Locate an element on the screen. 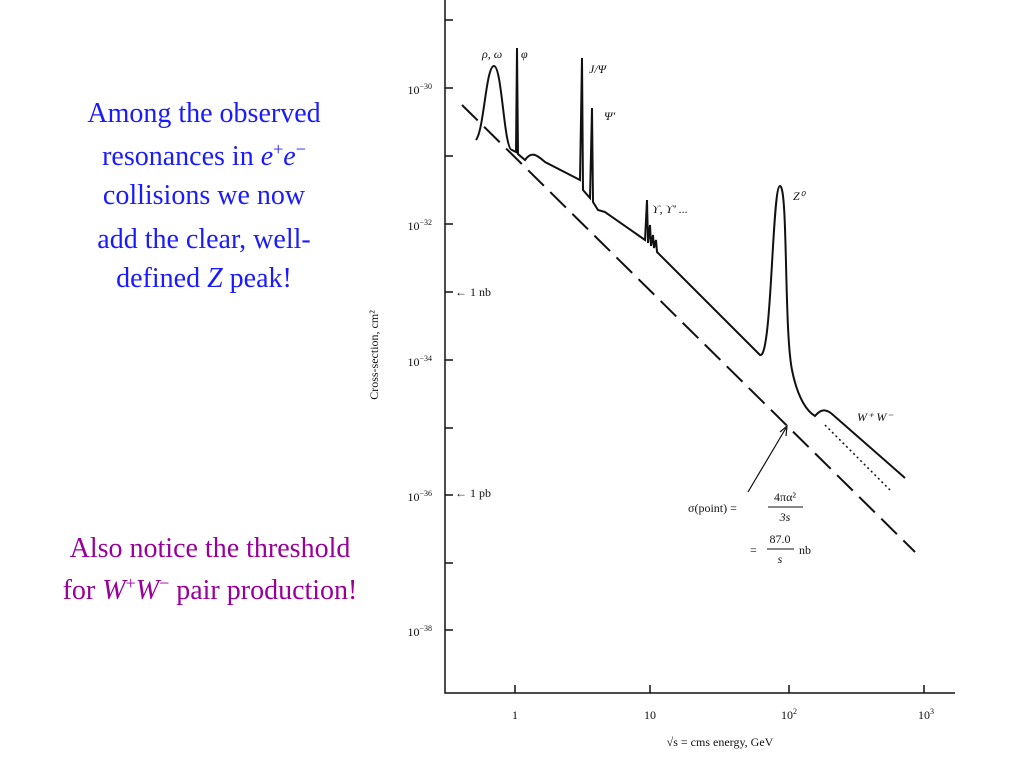 Image resolution: width=1024 pixels, height=768 pixels. text: resonances in is located at coordinates (181, 156).